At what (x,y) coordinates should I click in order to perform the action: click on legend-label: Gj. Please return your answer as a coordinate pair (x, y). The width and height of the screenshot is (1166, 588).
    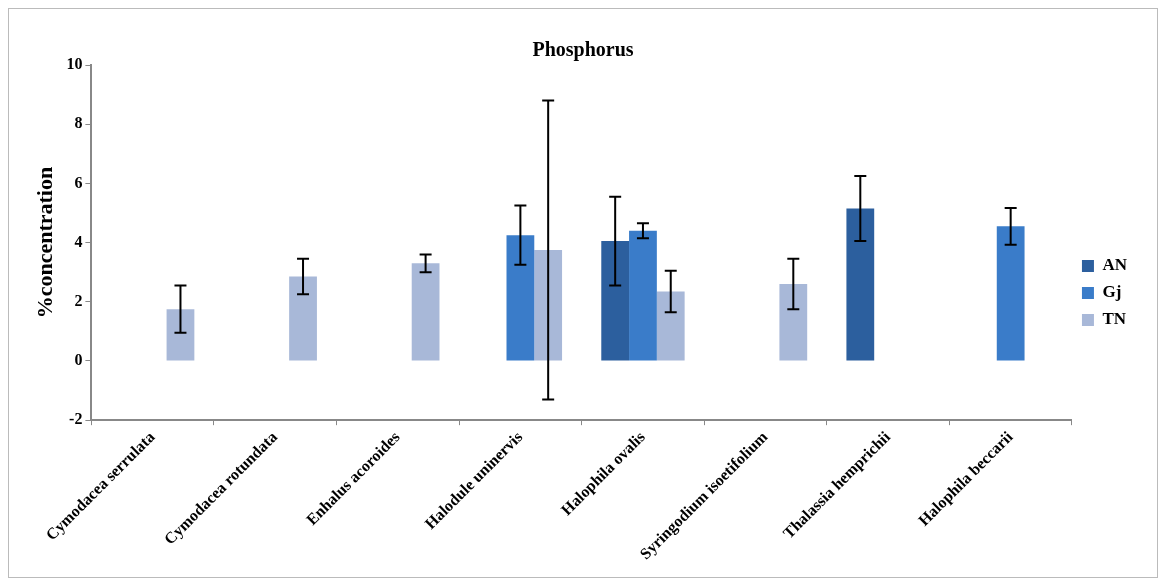
    Looking at the image, I should click on (1112, 292).